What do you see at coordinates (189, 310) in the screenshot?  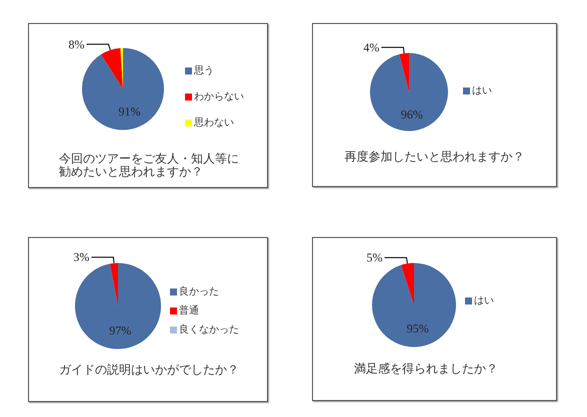 I see `legend-label: 普通` at bounding box center [189, 310].